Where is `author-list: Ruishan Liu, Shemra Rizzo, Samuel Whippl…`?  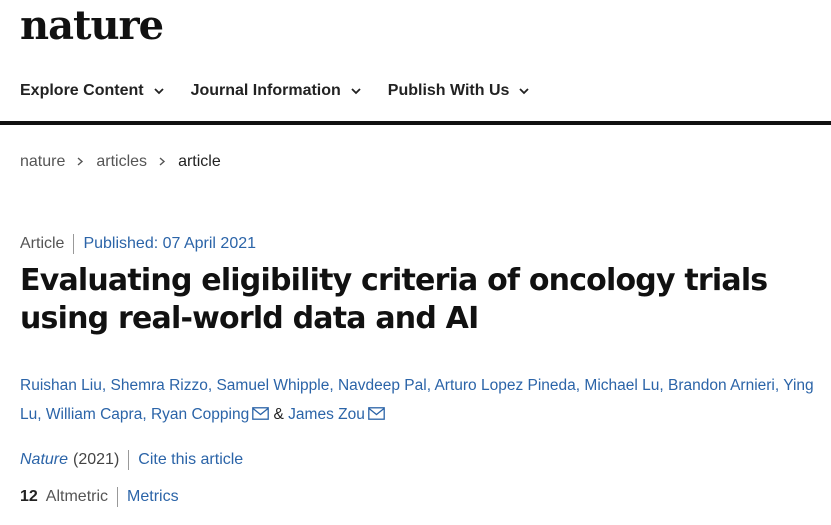
author-list: Ruishan Liu, Shemra Rizzo, Samuel Whippl… is located at coordinates (417, 400).